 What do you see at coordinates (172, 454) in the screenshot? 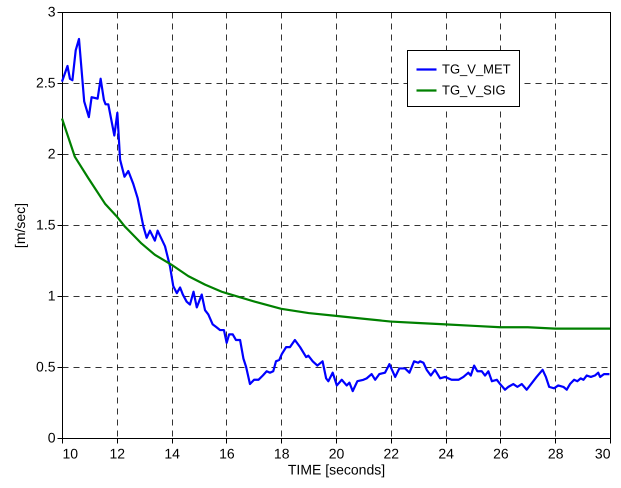
I see `x-tick-label: 14` at bounding box center [172, 454].